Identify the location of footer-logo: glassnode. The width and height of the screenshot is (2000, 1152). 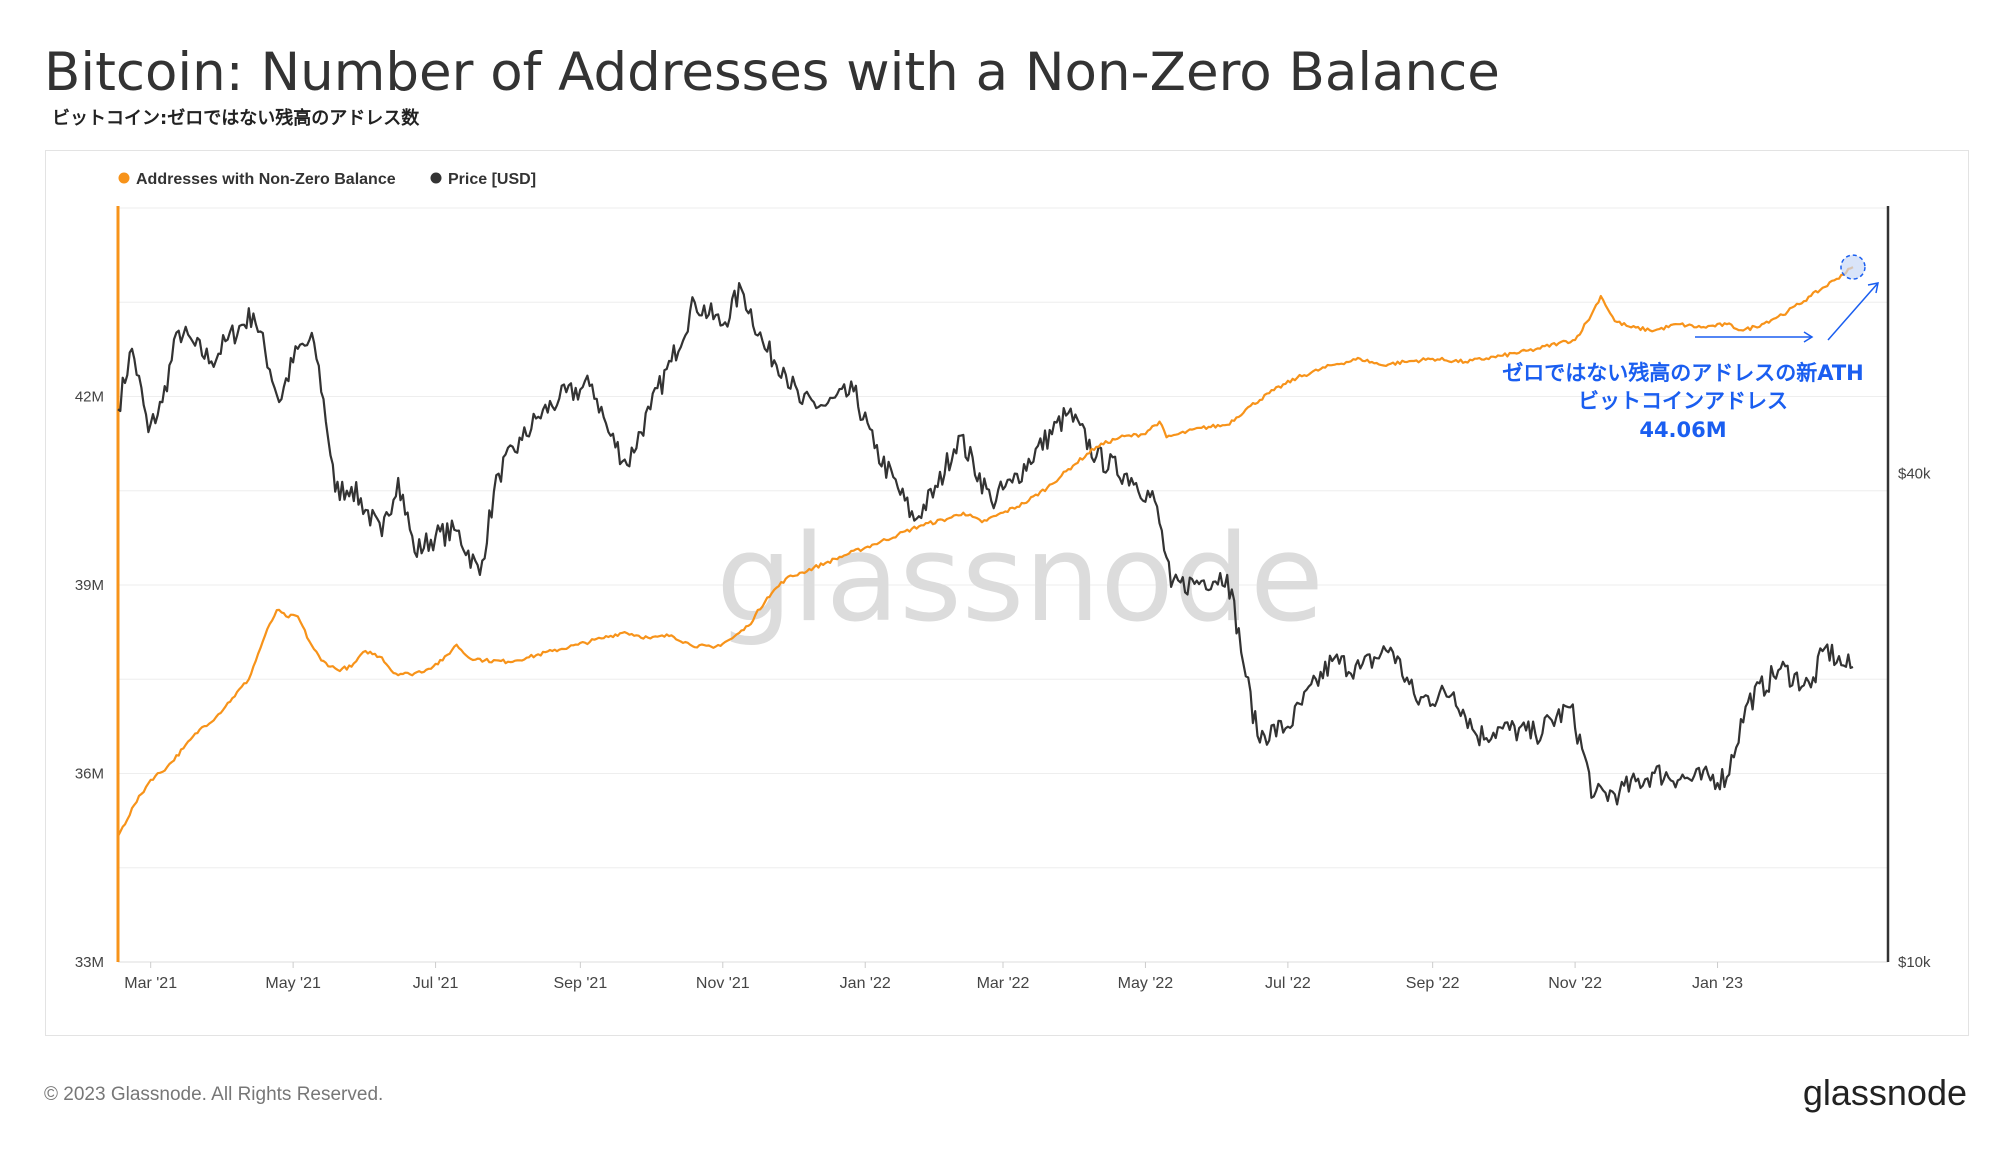
(1884, 1092).